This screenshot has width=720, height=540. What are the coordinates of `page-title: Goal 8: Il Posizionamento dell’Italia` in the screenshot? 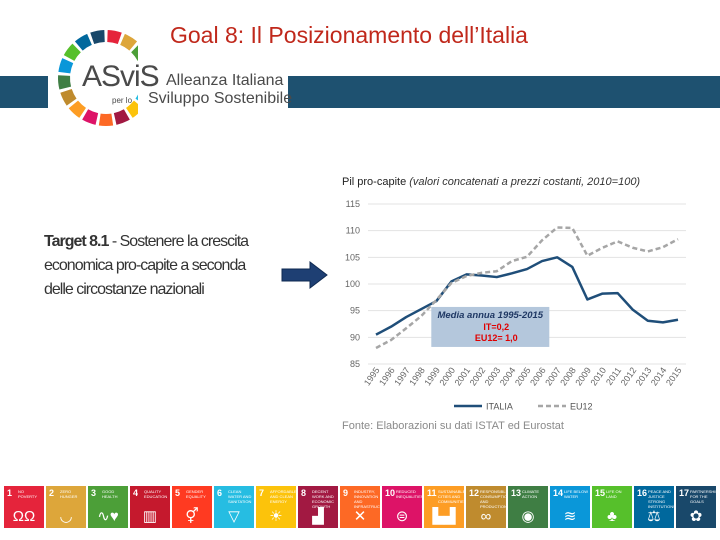 It's located at (349, 35).